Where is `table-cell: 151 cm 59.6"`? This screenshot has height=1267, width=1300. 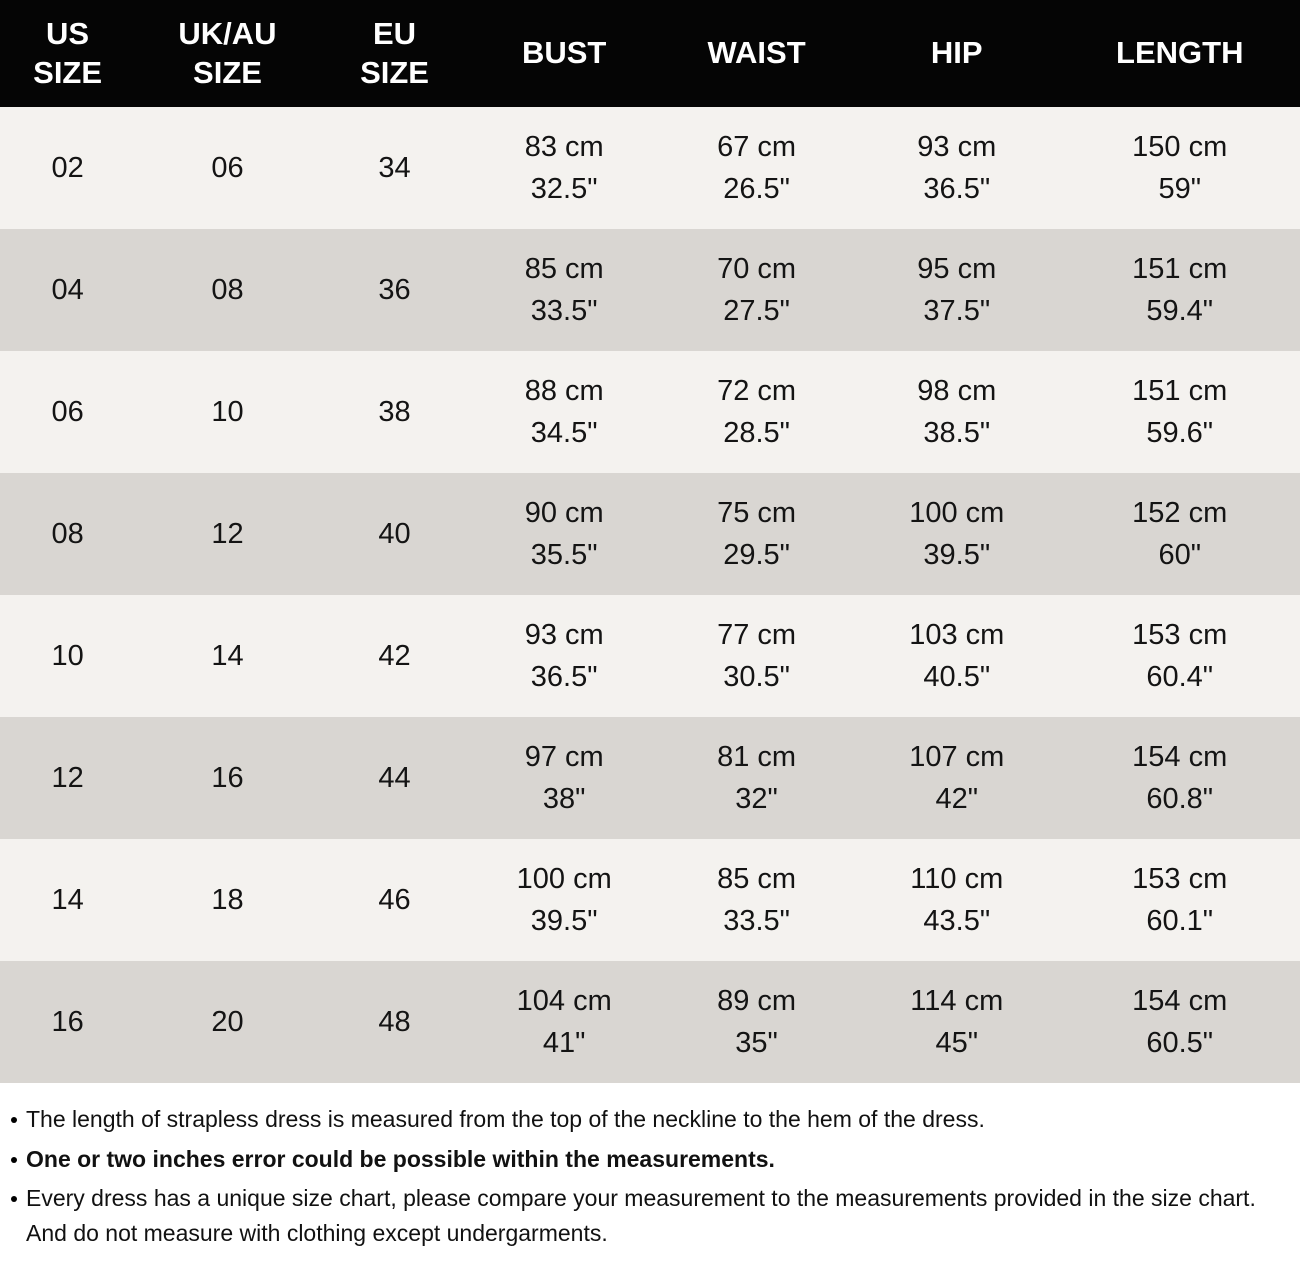
table-cell: 151 cm 59.6" is located at coordinates (1179, 412).